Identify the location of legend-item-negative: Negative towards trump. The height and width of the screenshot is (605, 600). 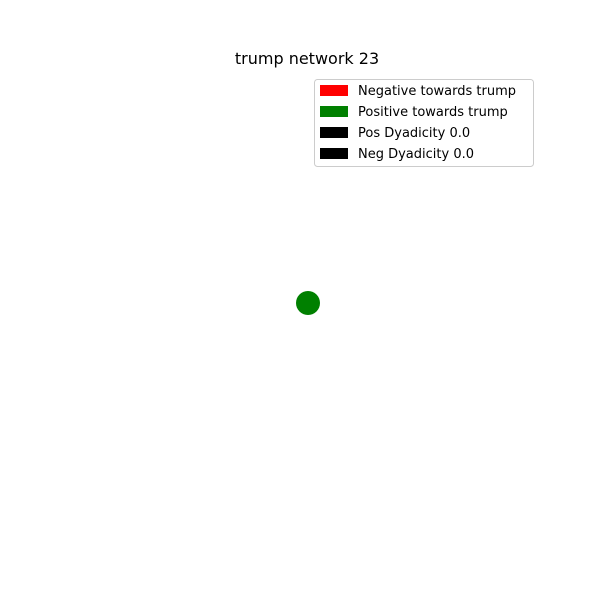
(418, 91).